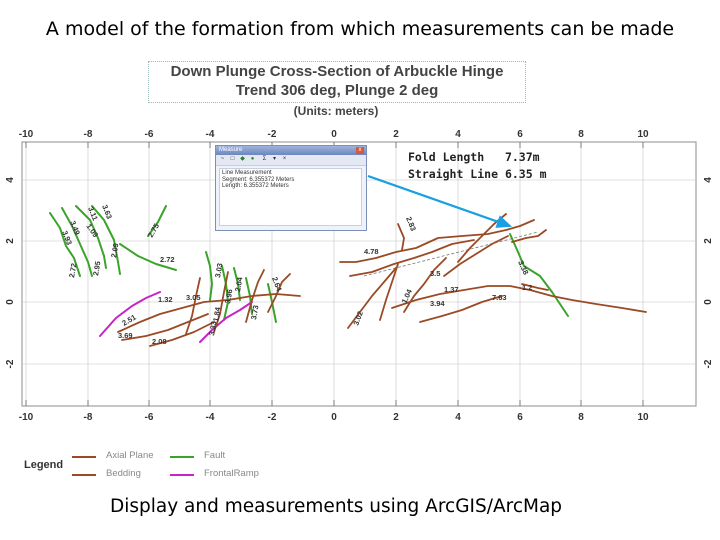 This screenshot has height=540, width=720. I want to click on measure-toolbar: ~ □ ◆ ● Σ ▾ ×, so click(291, 160).